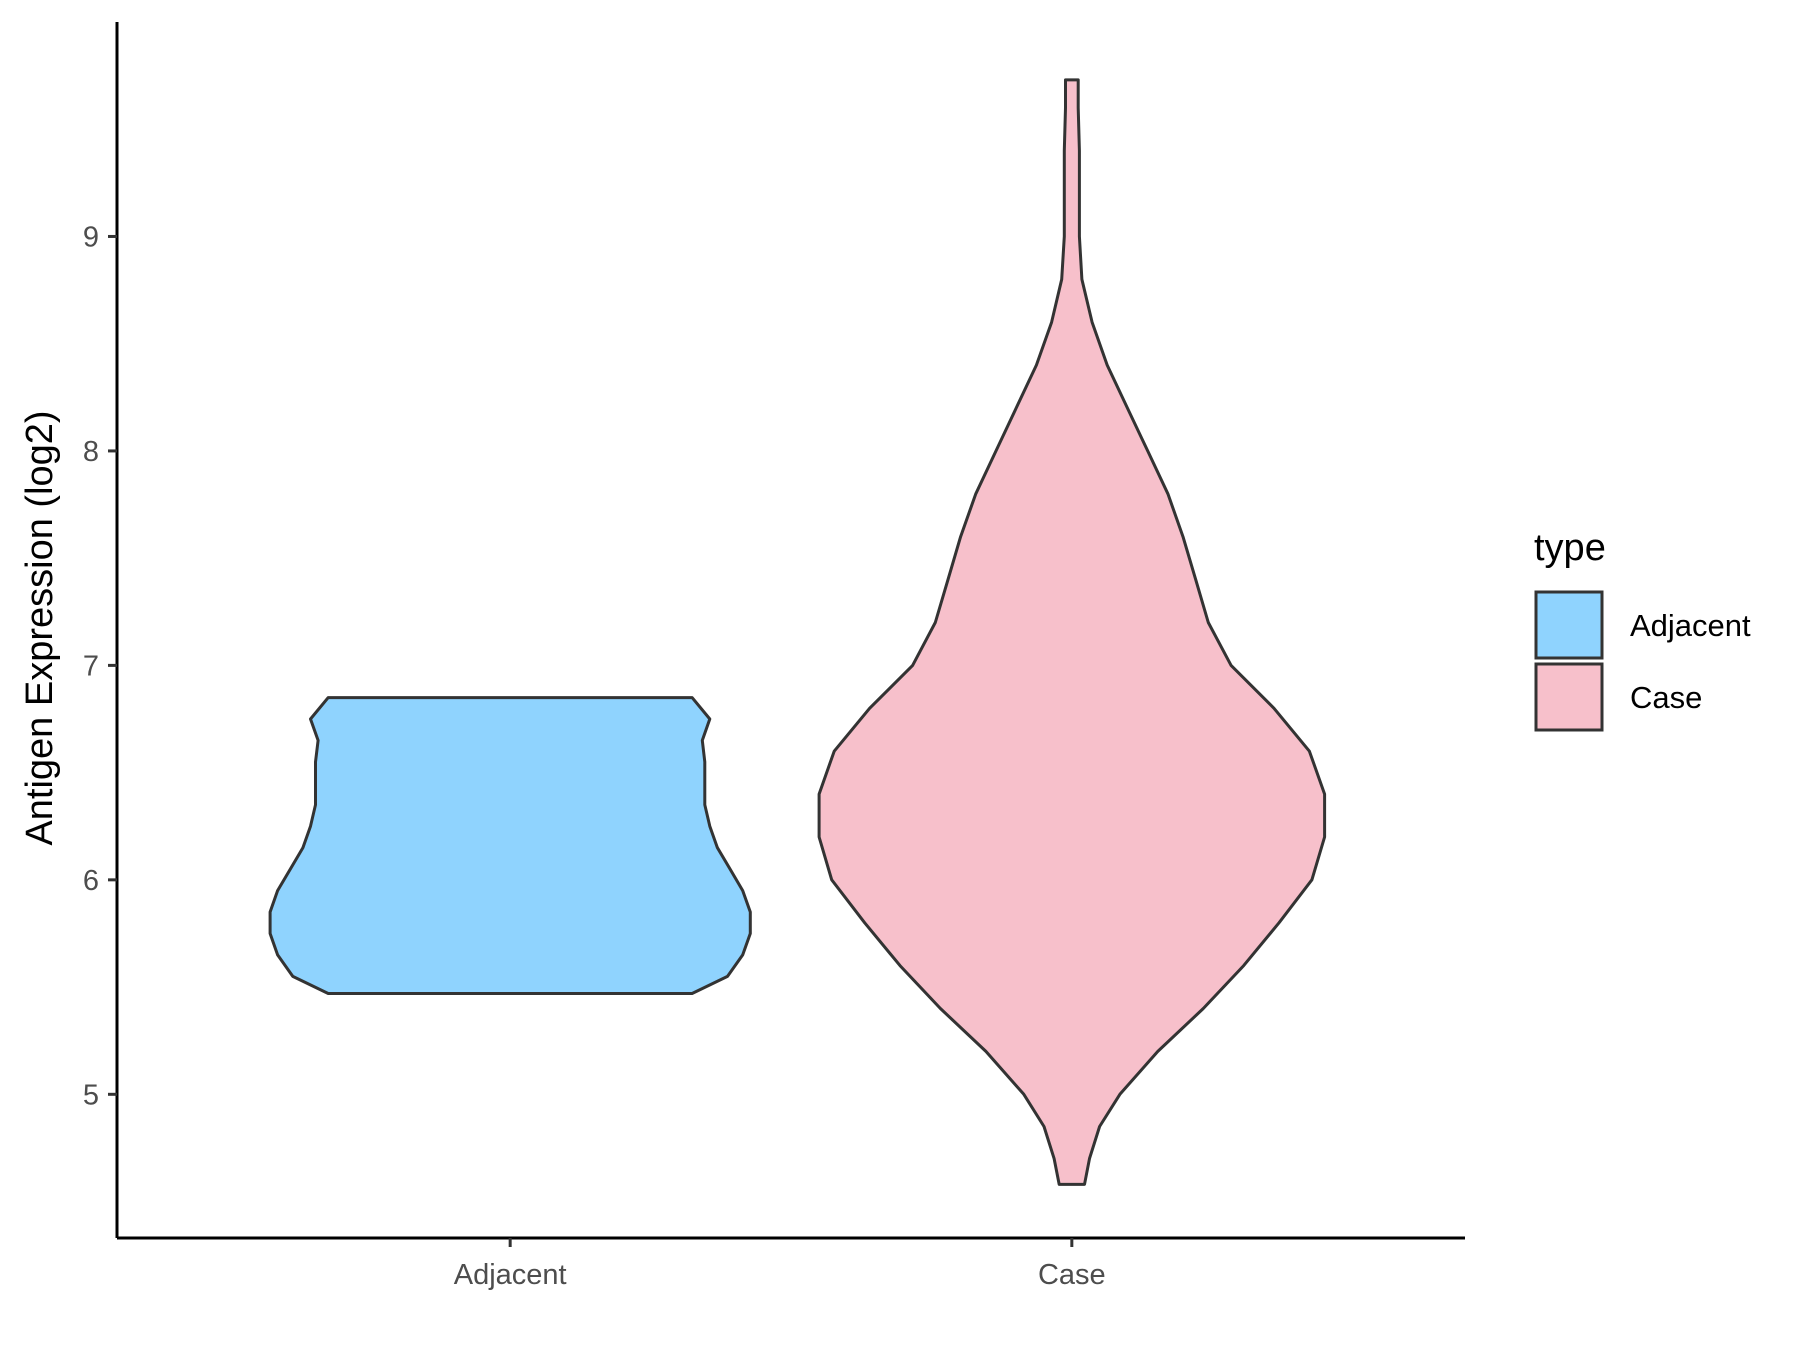 Image resolution: width=1800 pixels, height=1350 pixels. Describe the element at coordinates (1690, 625) in the screenshot. I see `legend-label-adjacent: Adjacent` at that location.